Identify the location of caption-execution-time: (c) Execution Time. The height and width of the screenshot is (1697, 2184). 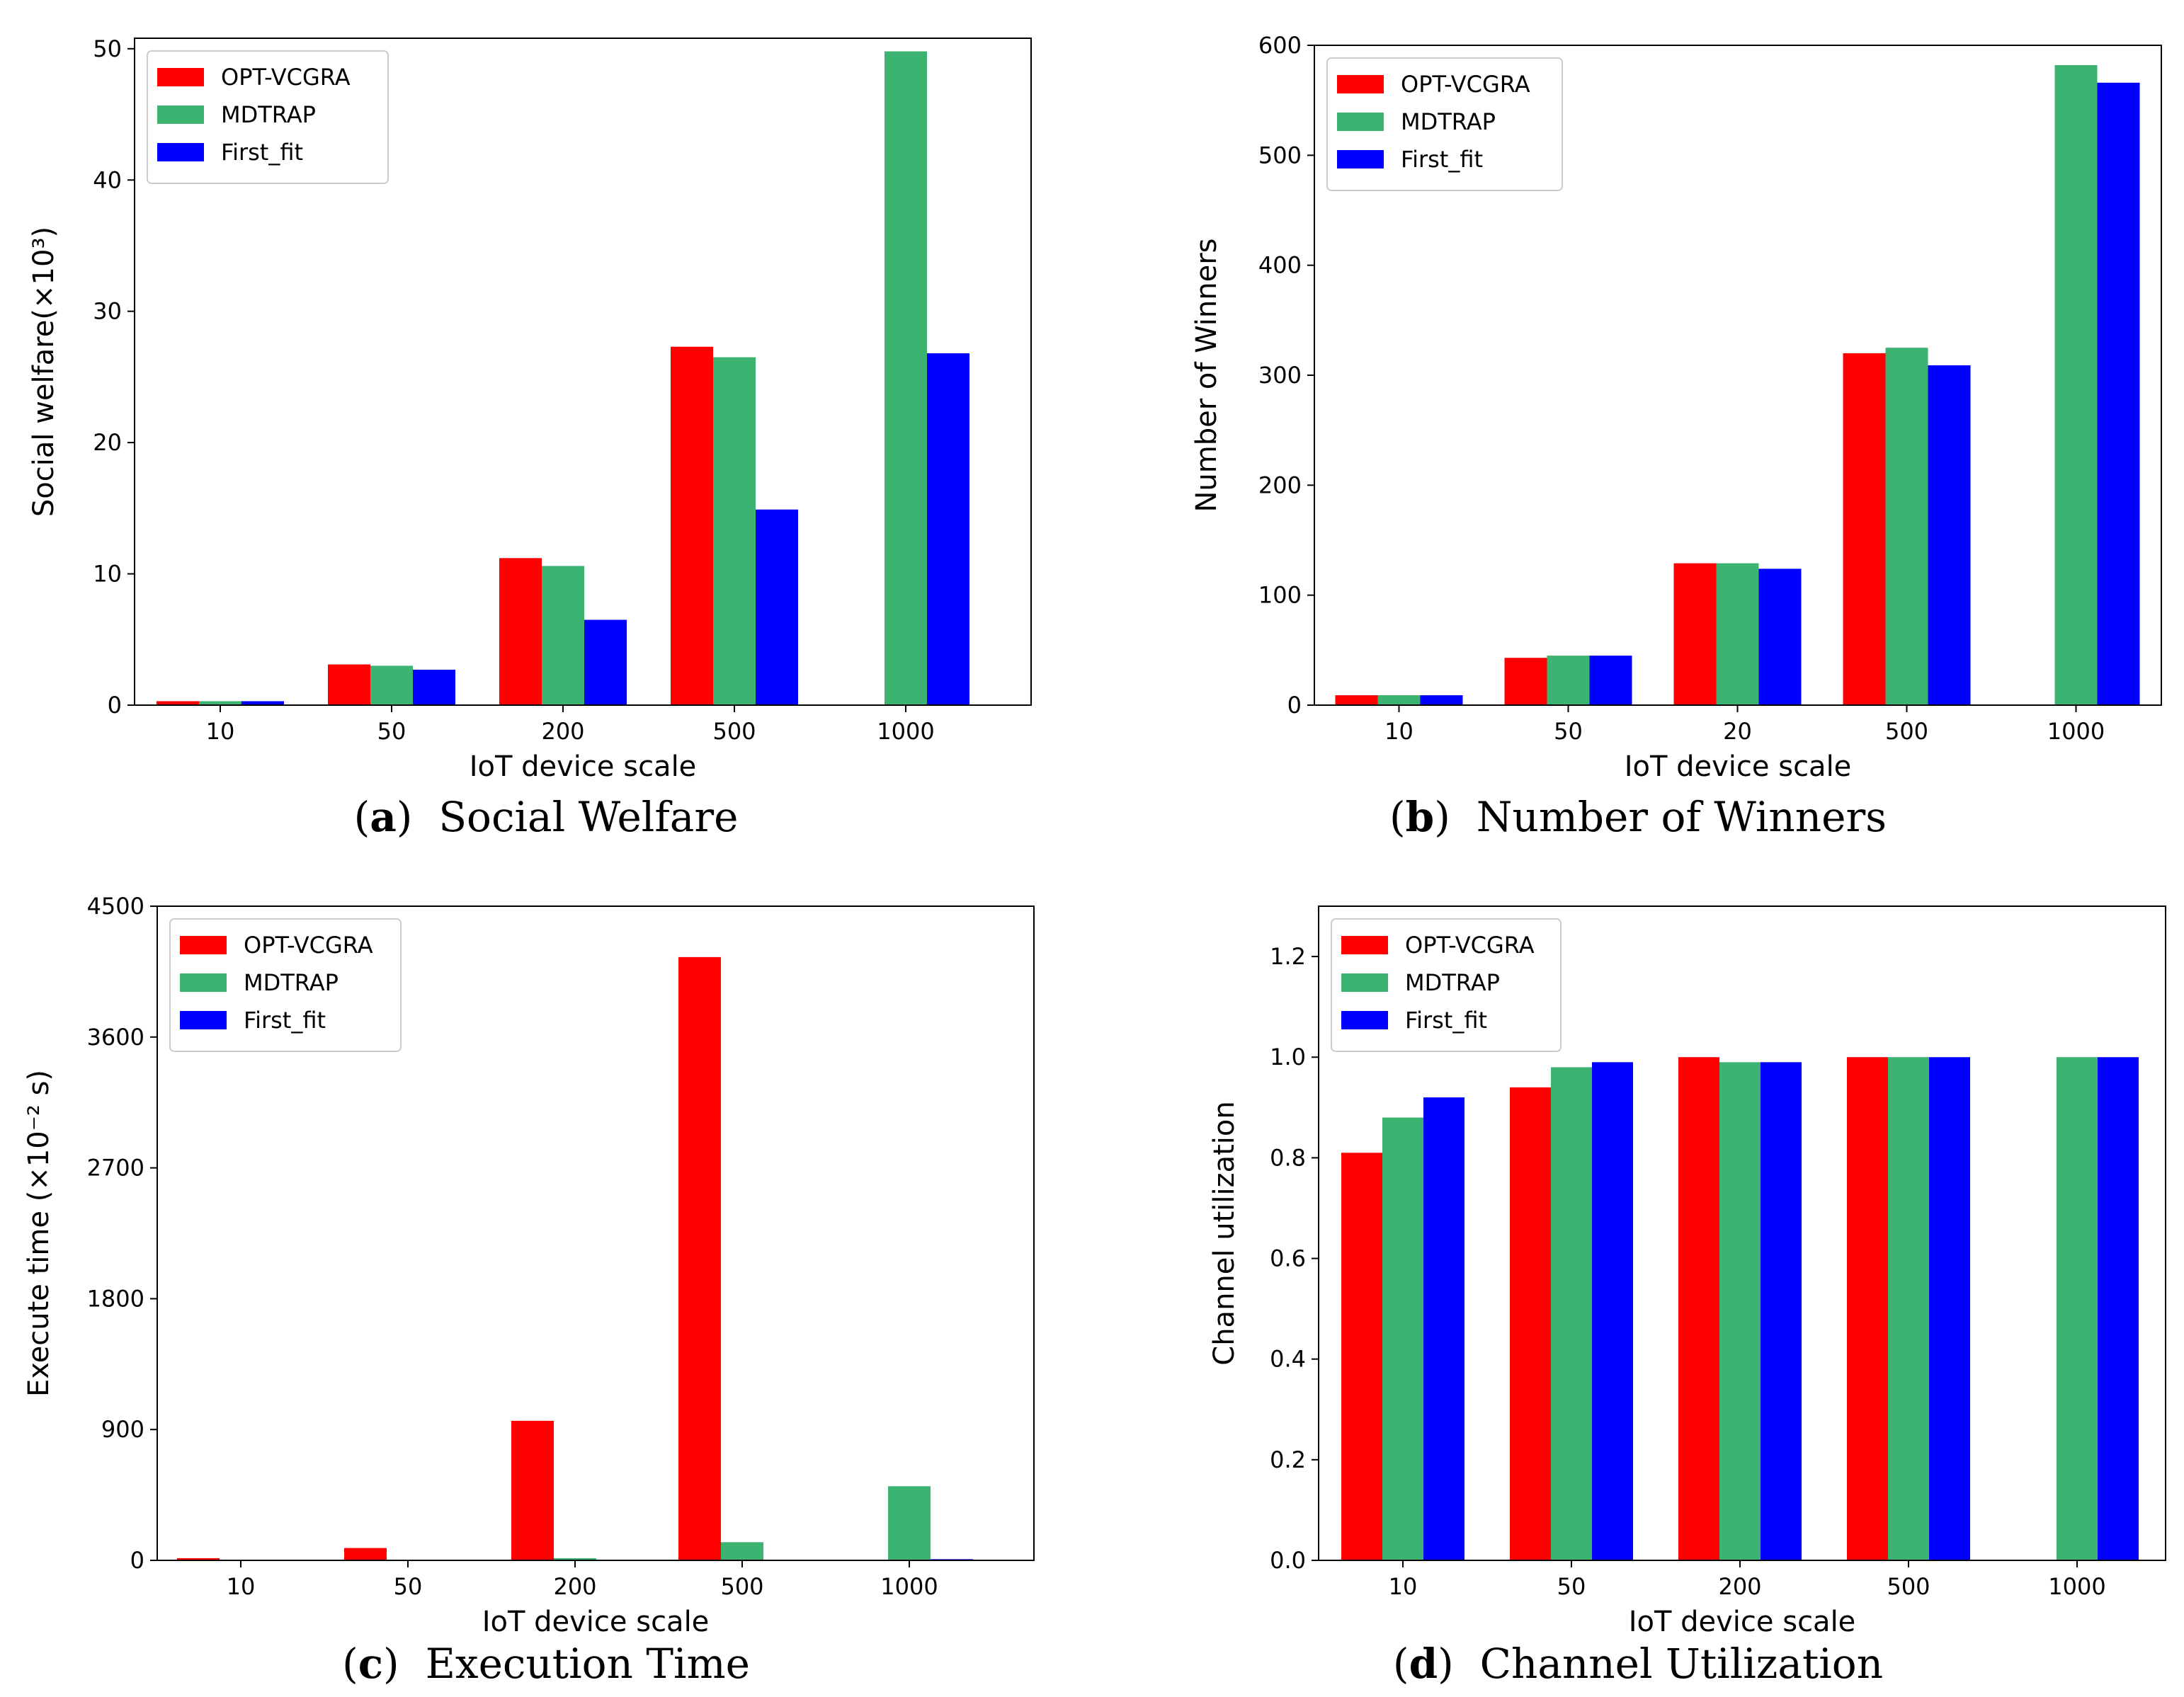
(546, 1664).